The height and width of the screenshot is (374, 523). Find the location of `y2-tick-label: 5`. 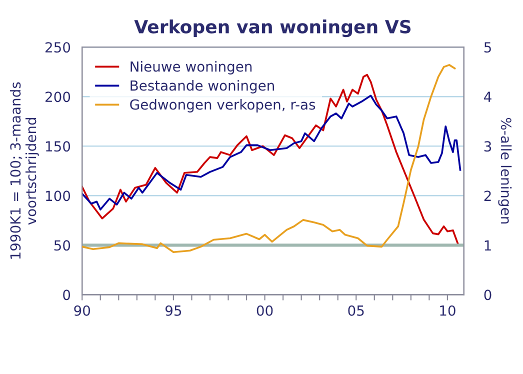

y2-tick-label: 5 is located at coordinates (487, 47).